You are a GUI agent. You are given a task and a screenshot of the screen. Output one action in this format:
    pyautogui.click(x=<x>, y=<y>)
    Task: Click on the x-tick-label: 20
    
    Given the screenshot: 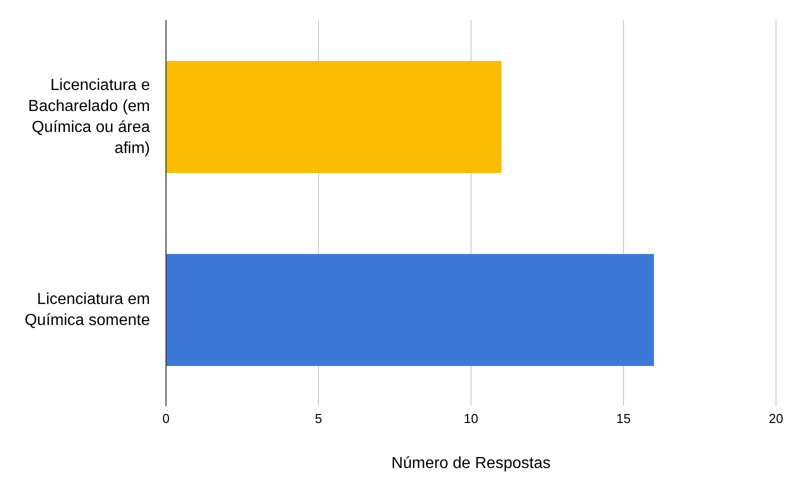 What is the action you would take?
    pyautogui.click(x=776, y=418)
    